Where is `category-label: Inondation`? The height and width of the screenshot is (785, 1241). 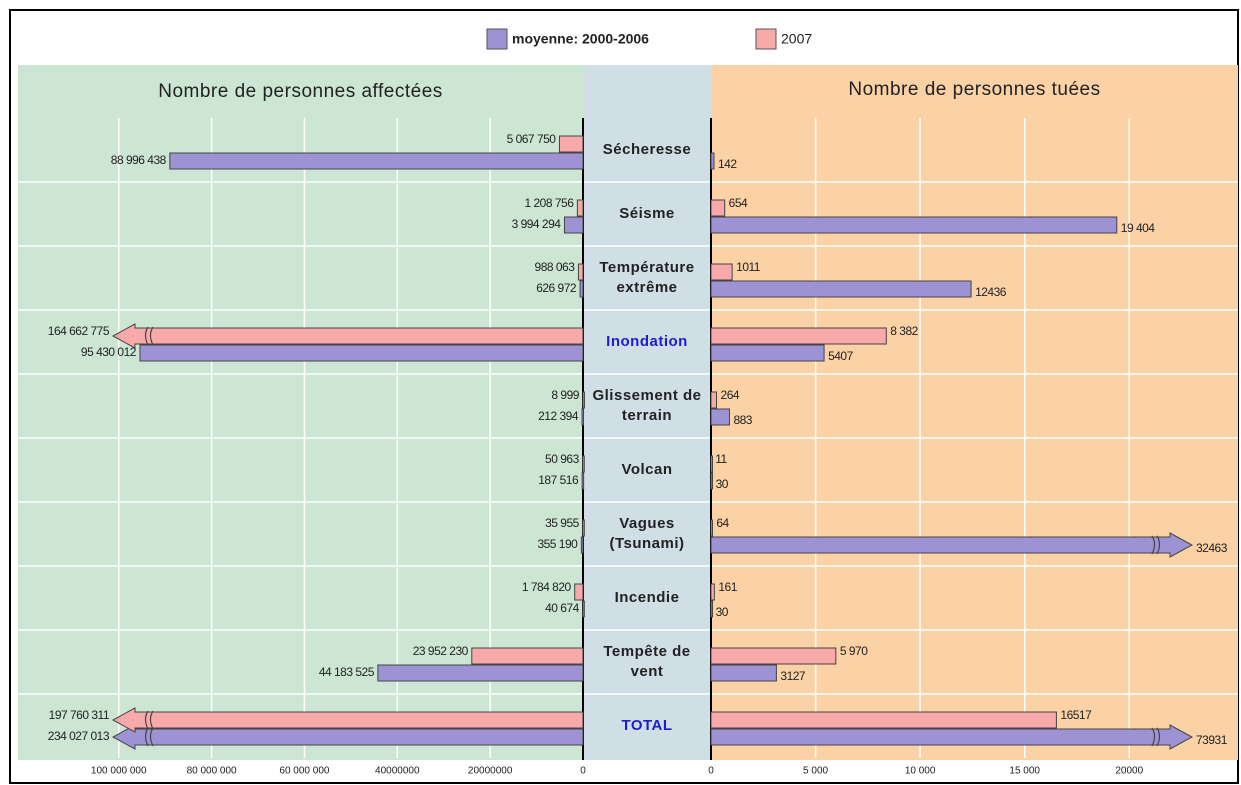
category-label: Inondation is located at coordinates (647, 341).